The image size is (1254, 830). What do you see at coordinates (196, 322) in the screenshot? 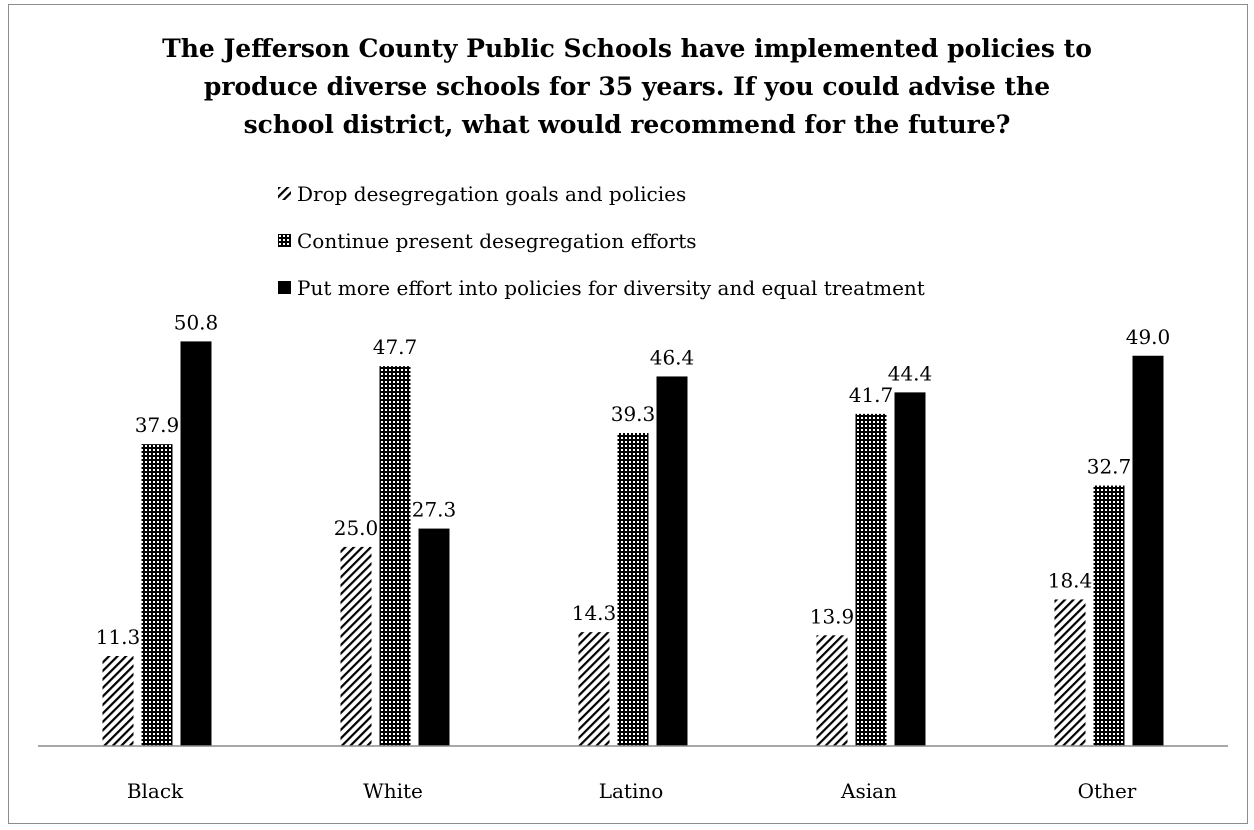
I see `data-label: 50.8` at bounding box center [196, 322].